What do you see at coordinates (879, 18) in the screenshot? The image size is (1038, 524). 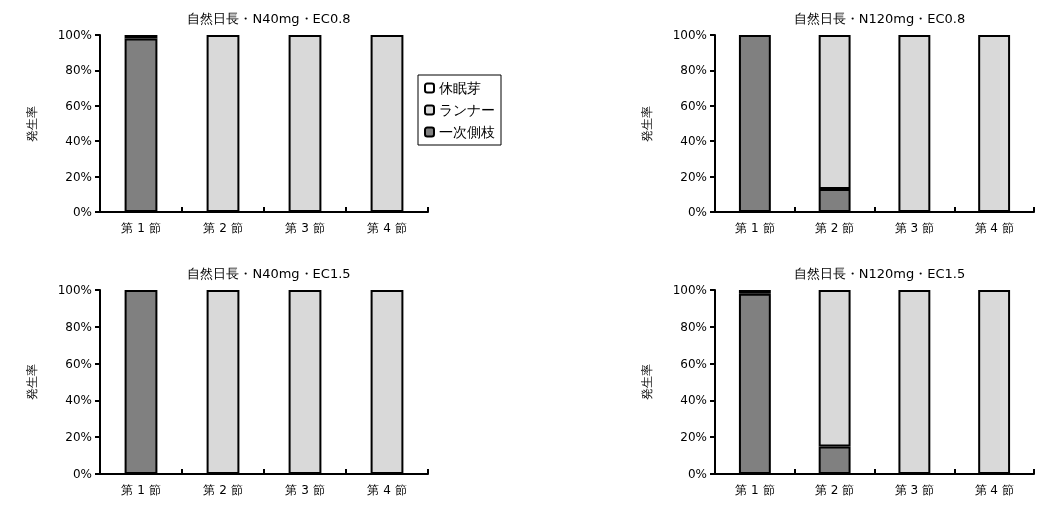 I see `chart-title: 自然日長・N120mg・EC0.8` at bounding box center [879, 18].